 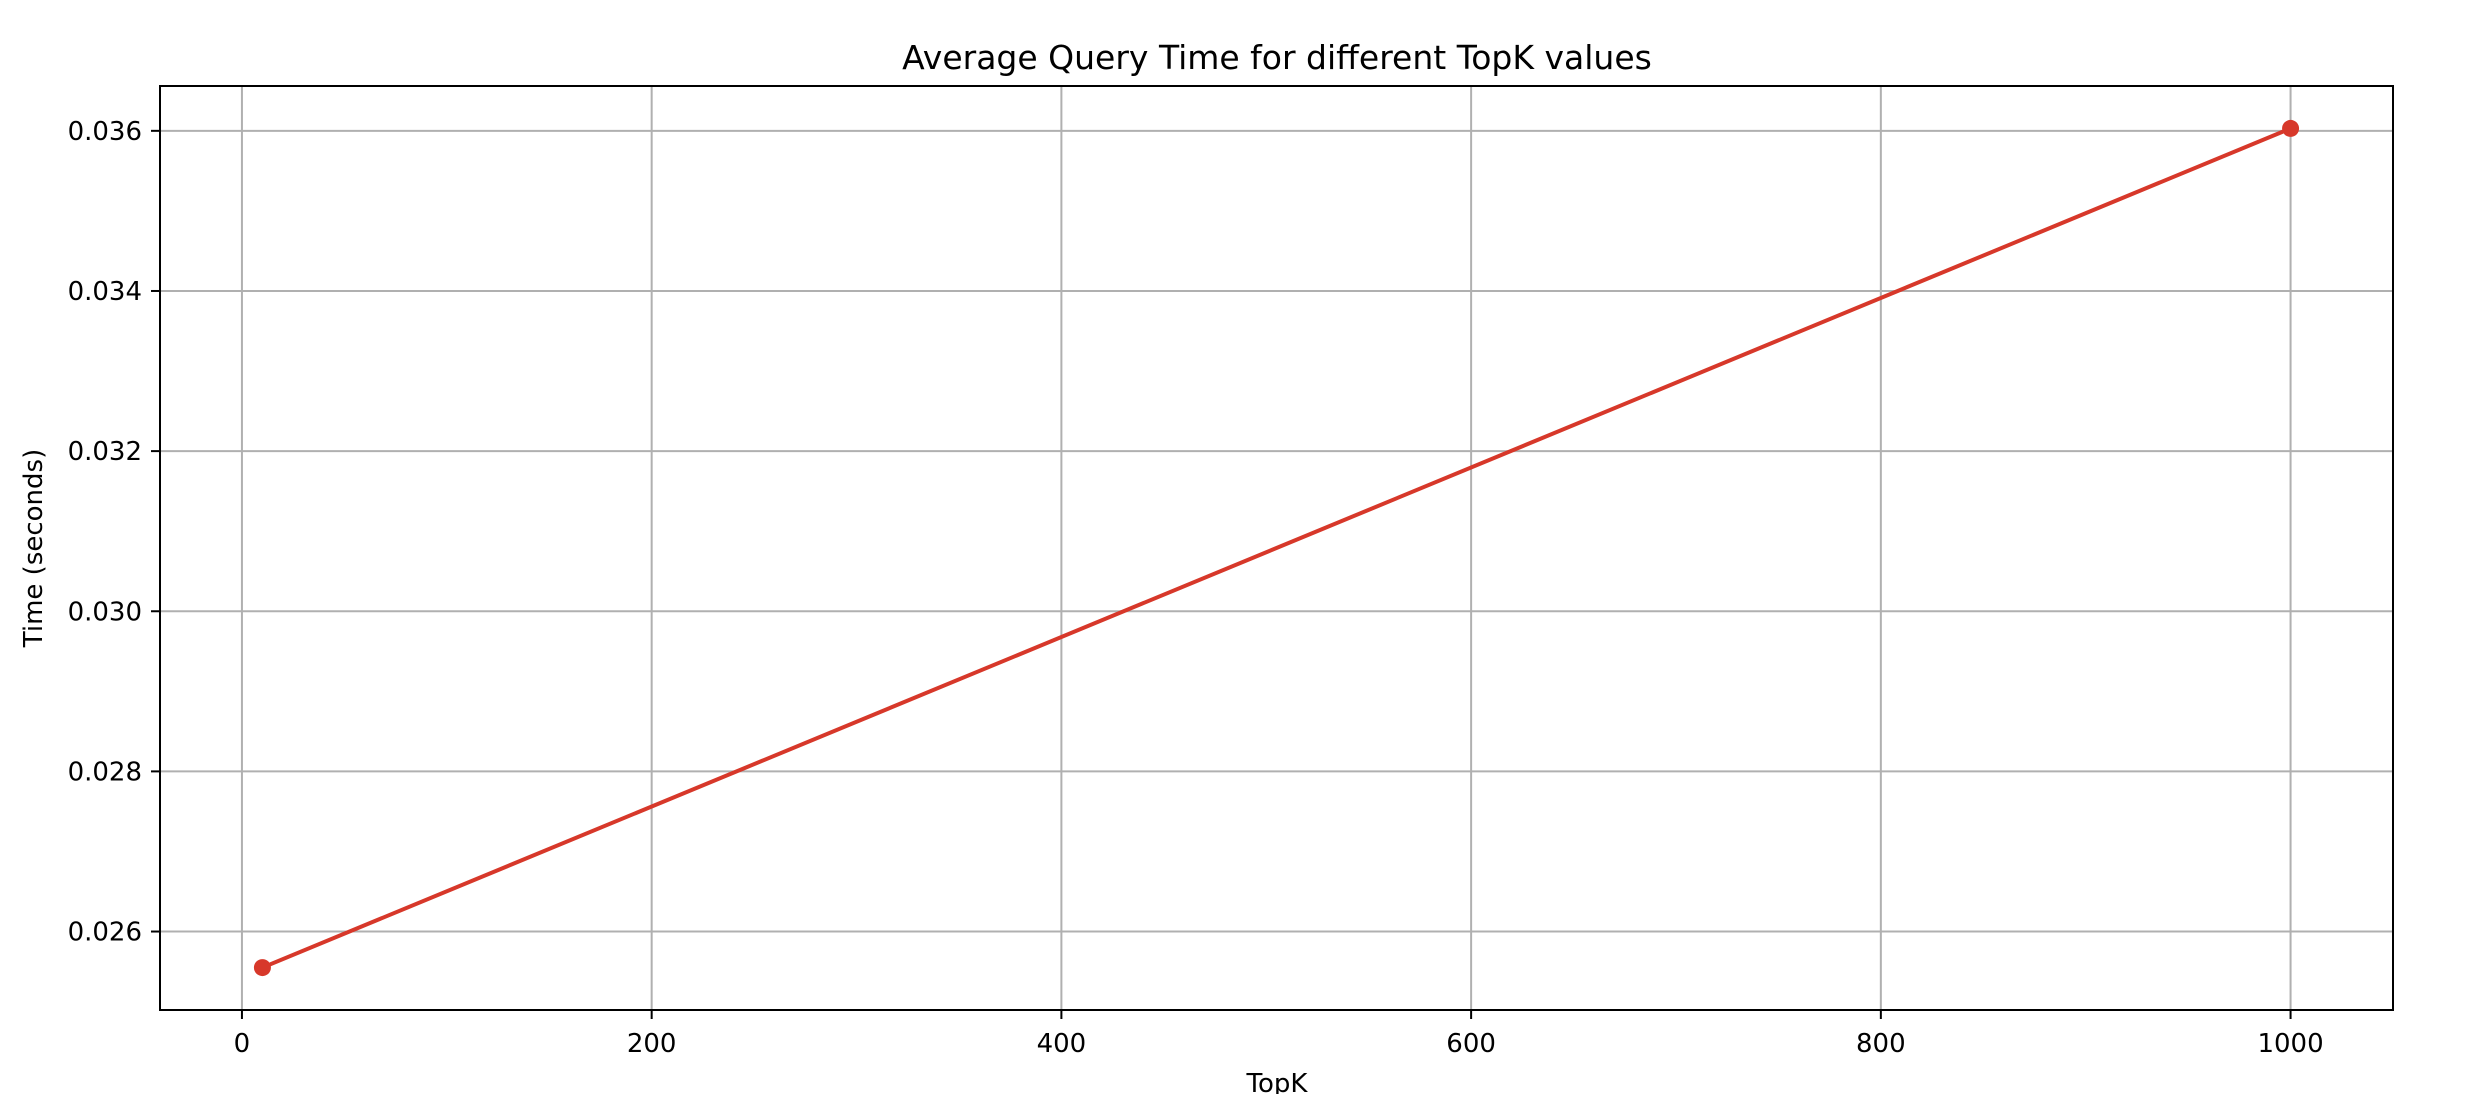 I want to click on x-tick-label: 200, so click(x=652, y=1044).